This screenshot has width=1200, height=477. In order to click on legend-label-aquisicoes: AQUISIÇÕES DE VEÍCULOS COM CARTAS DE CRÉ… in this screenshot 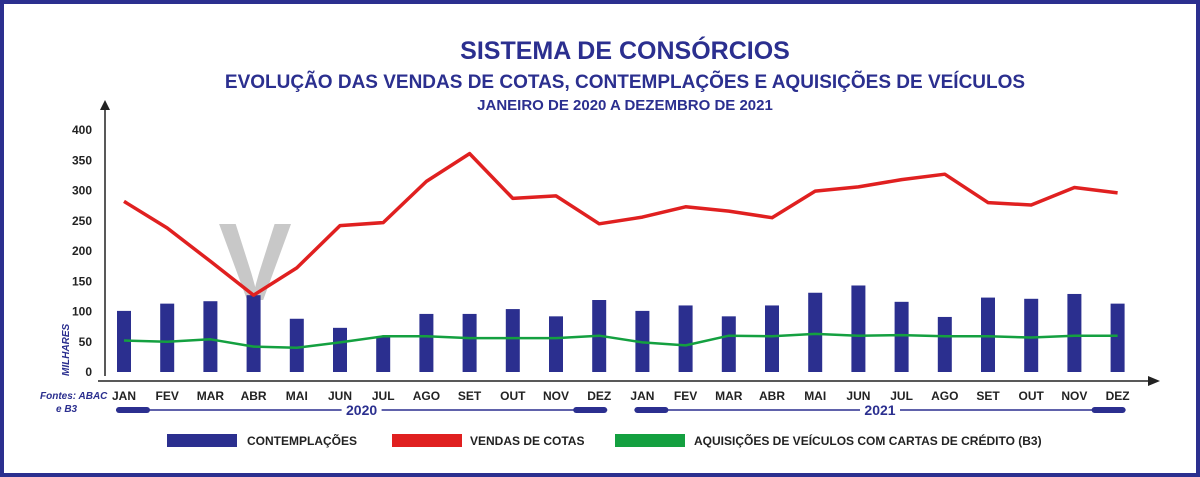, I will do `click(868, 440)`.